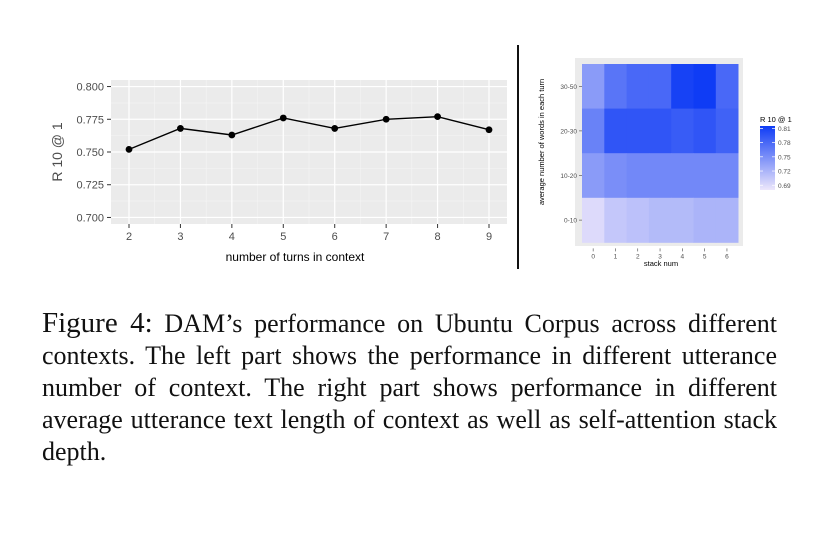 This screenshot has height=538, width=832. I want to click on legend-tick-label: 0.69, so click(784, 186).